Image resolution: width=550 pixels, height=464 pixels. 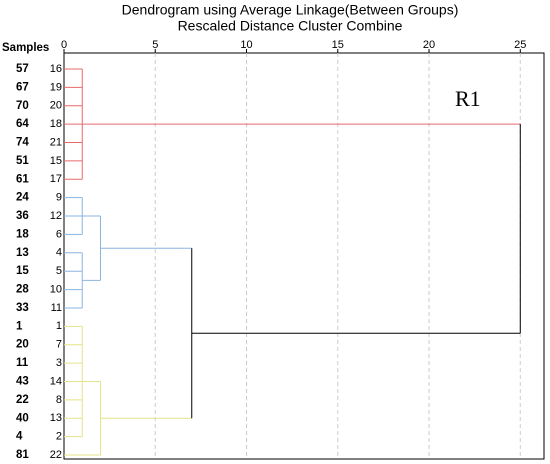 What do you see at coordinates (59, 363) in the screenshot?
I see `case-label: 3` at bounding box center [59, 363].